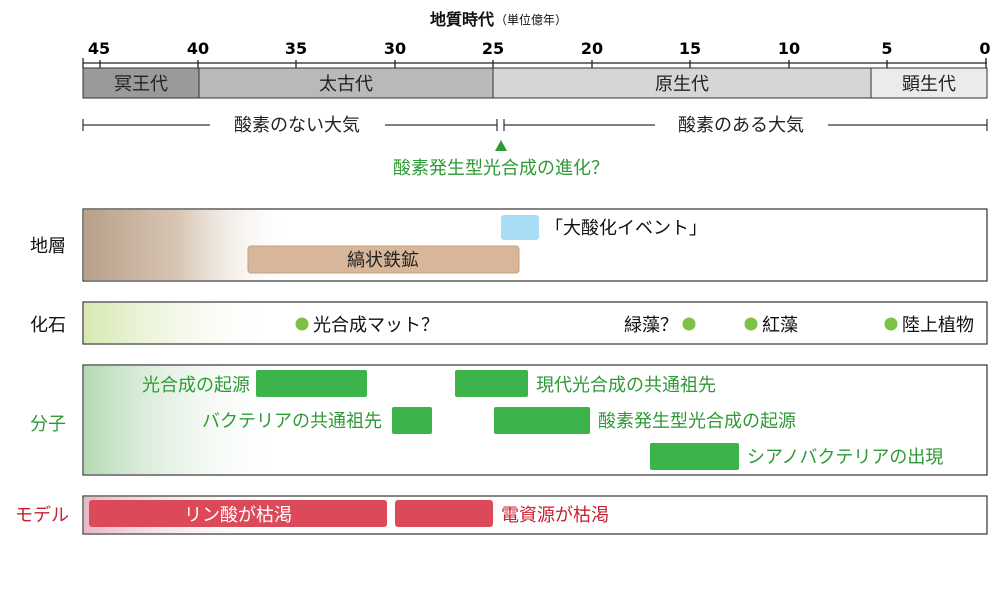 This screenshot has width=1000, height=600. What do you see at coordinates (48, 424) in the screenshot?
I see `row-label-molecules: 分子` at bounding box center [48, 424].